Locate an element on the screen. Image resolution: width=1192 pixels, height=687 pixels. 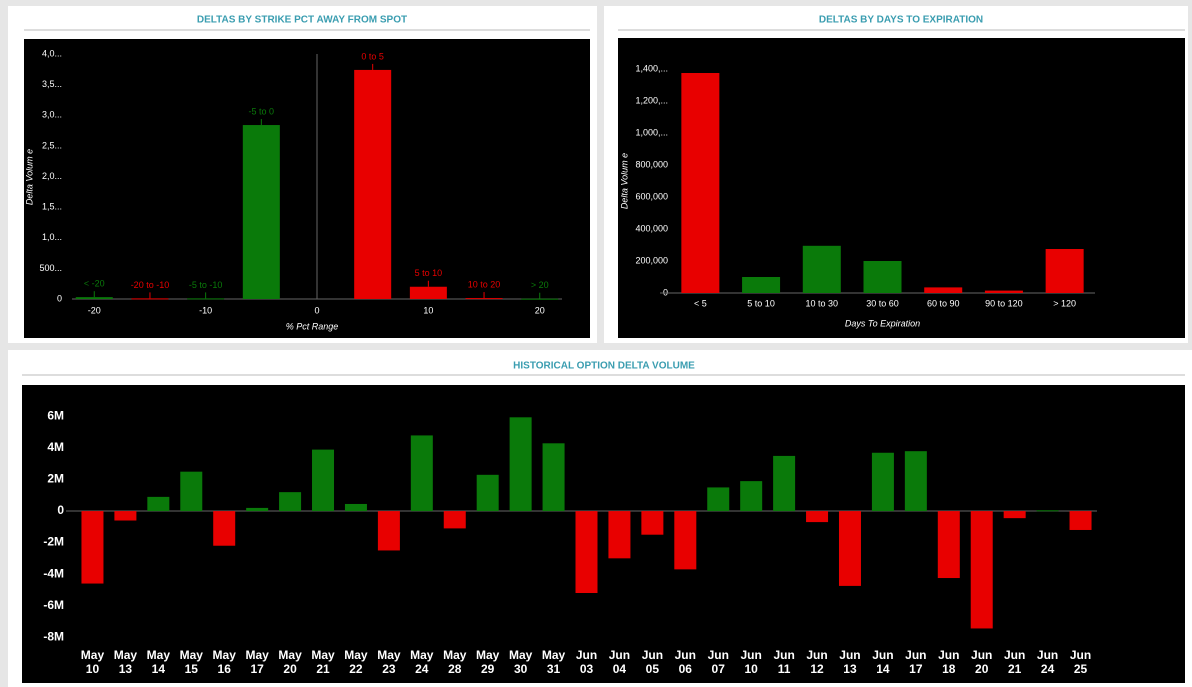
x-tick-label: Jun 25 is located at coordinates (1080, 662).